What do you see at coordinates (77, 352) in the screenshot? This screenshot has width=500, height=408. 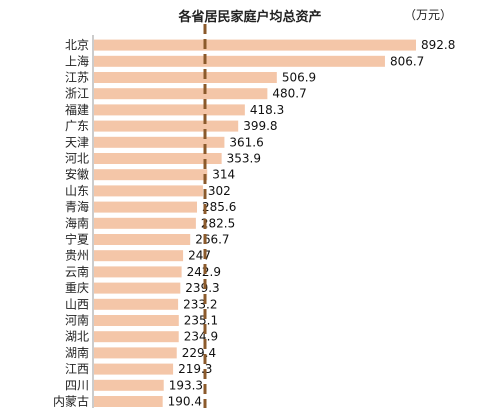 I see `category-label: 湖南` at bounding box center [77, 352].